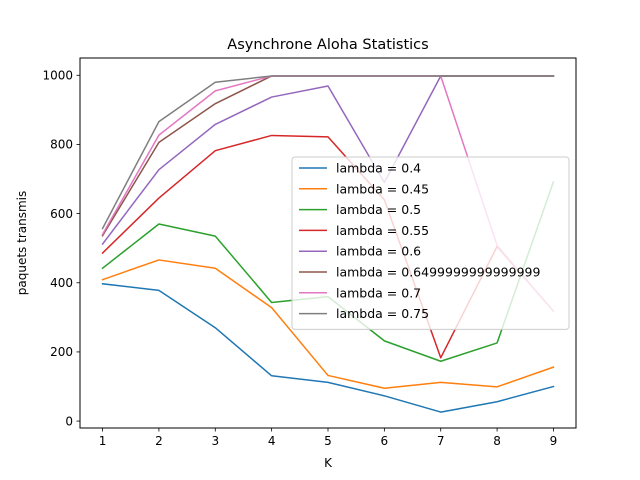 Image resolution: width=640 pixels, height=480 pixels. What do you see at coordinates (61, 214) in the screenshot?
I see `y-tick-label: 600` at bounding box center [61, 214].